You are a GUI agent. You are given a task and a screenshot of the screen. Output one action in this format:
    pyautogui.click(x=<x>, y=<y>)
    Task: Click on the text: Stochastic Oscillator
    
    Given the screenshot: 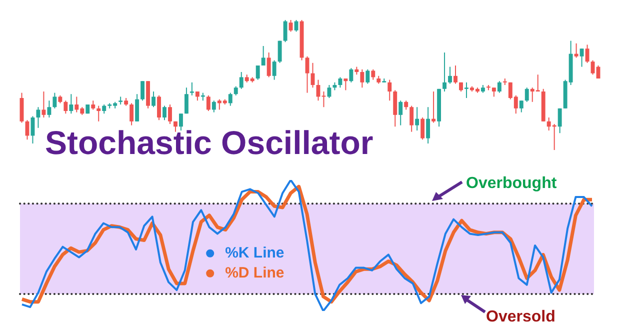 What is the action you would take?
    pyautogui.click(x=209, y=142)
    